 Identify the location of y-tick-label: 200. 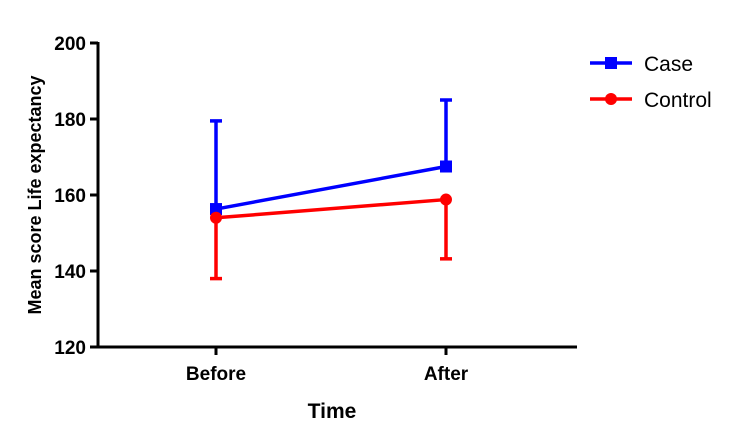
(70, 44).